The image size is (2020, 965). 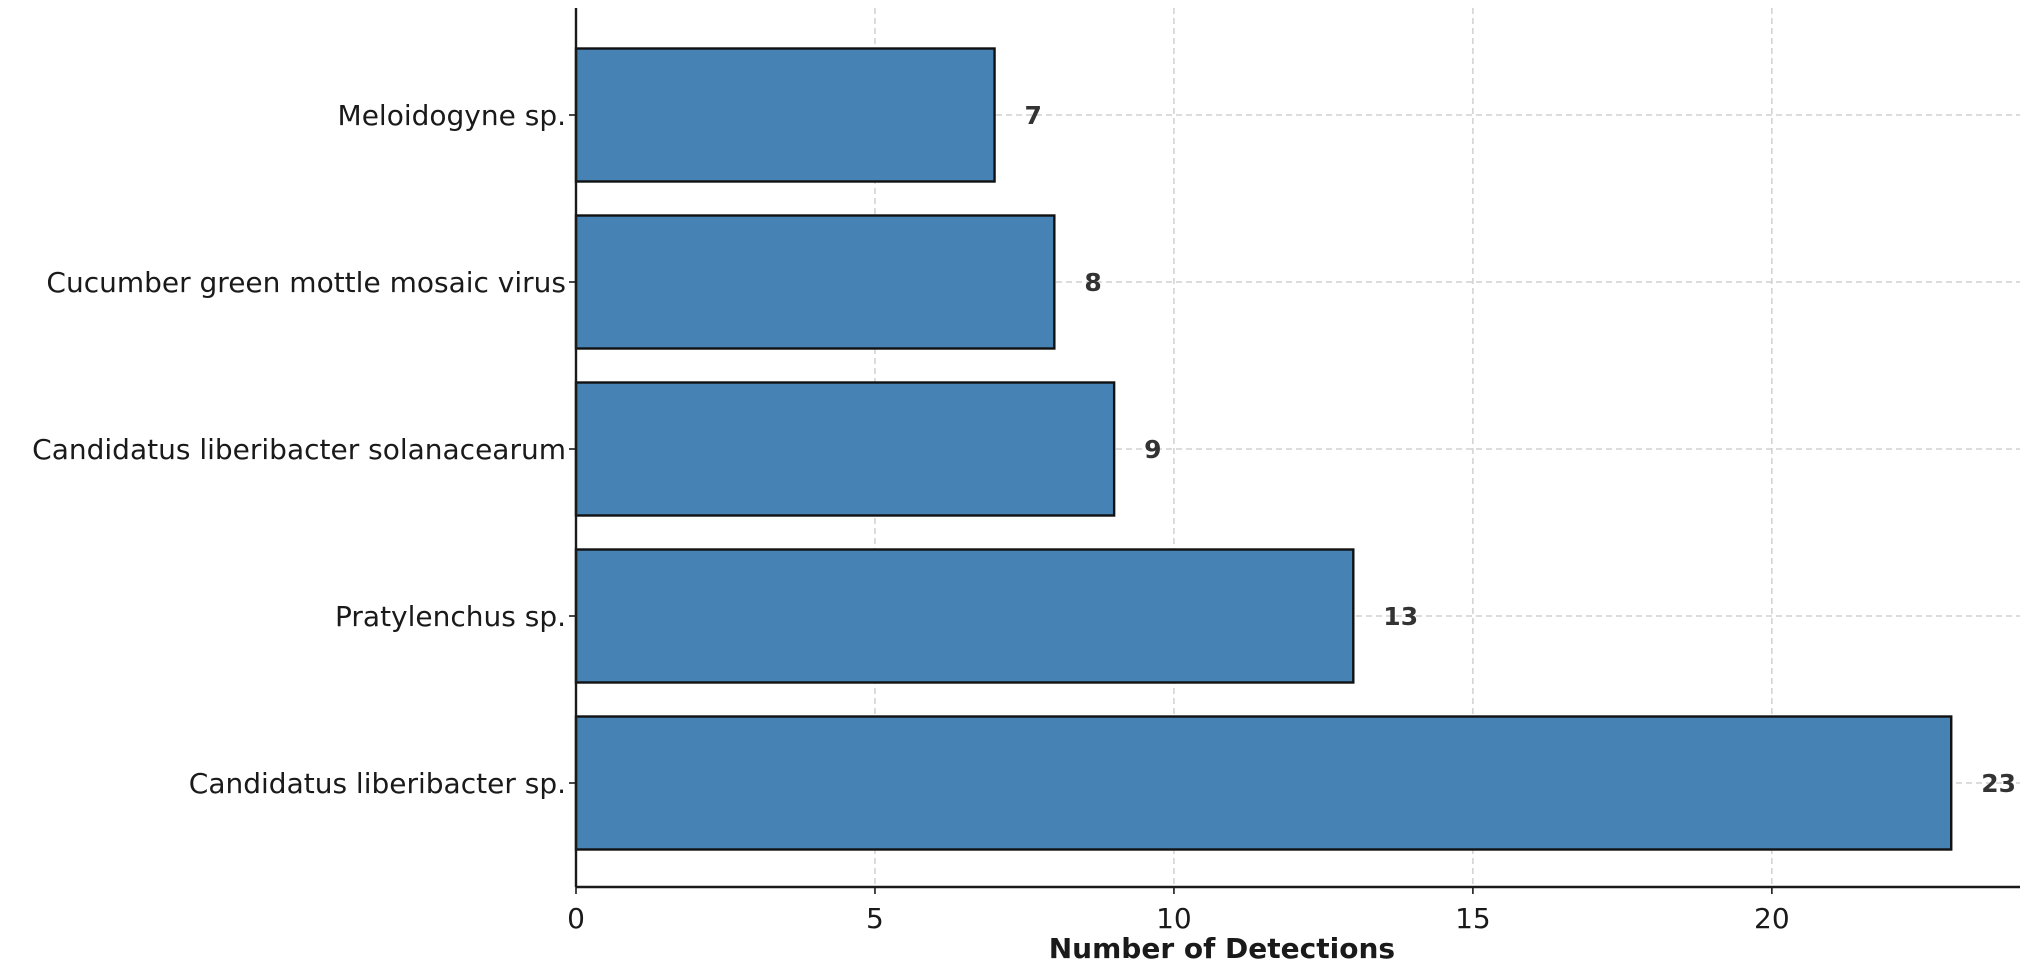 I want to click on x-axis-title: Number of Detections, so click(x=1222, y=948).